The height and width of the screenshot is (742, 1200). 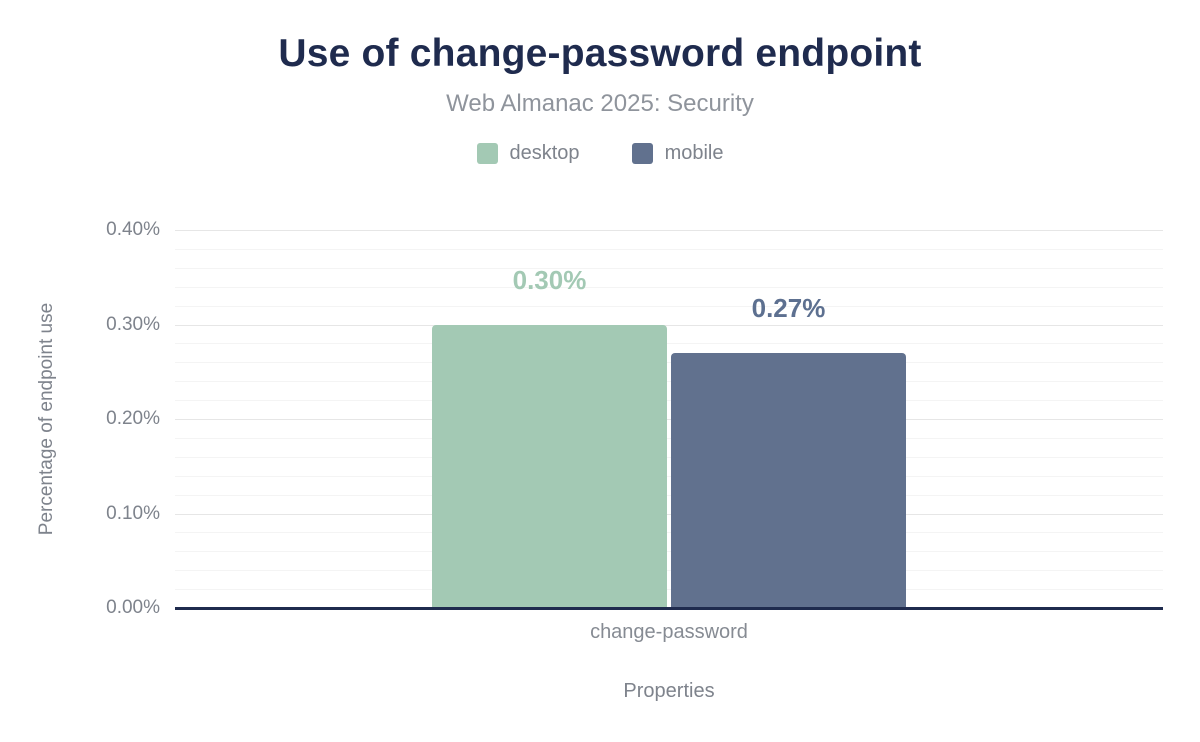 What do you see at coordinates (133, 418) in the screenshot?
I see `y-axis-tick-label: 0.20%` at bounding box center [133, 418].